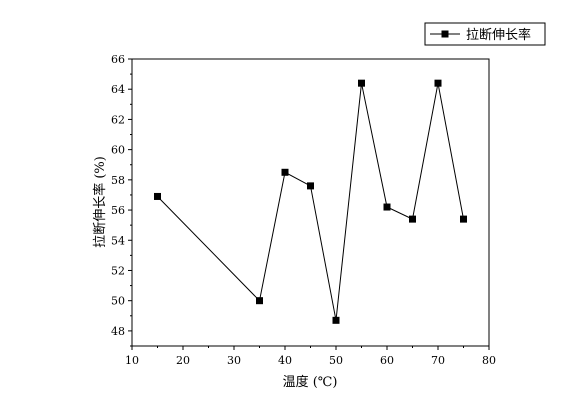 The height and width of the screenshot is (407, 577). What do you see at coordinates (132, 360) in the screenshot?
I see `x-tick-label: 10` at bounding box center [132, 360].